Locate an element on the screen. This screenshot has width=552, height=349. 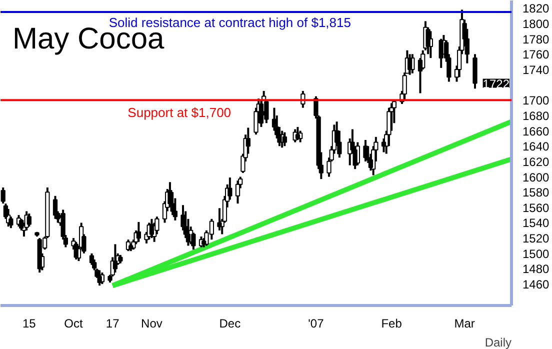
x-tick-label: '07 is located at coordinates (316, 323).